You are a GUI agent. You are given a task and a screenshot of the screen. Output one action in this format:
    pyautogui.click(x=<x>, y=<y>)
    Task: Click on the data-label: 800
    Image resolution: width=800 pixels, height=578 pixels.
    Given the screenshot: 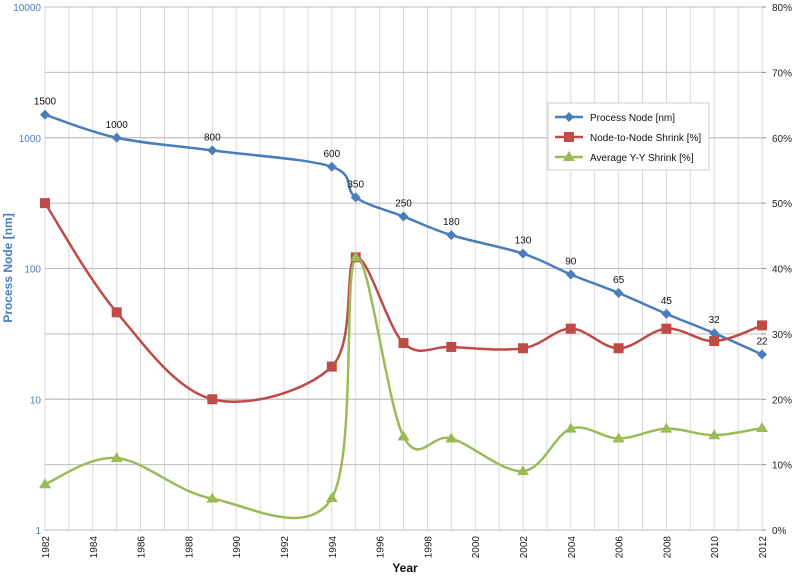 What is the action you would take?
    pyautogui.click(x=212, y=137)
    